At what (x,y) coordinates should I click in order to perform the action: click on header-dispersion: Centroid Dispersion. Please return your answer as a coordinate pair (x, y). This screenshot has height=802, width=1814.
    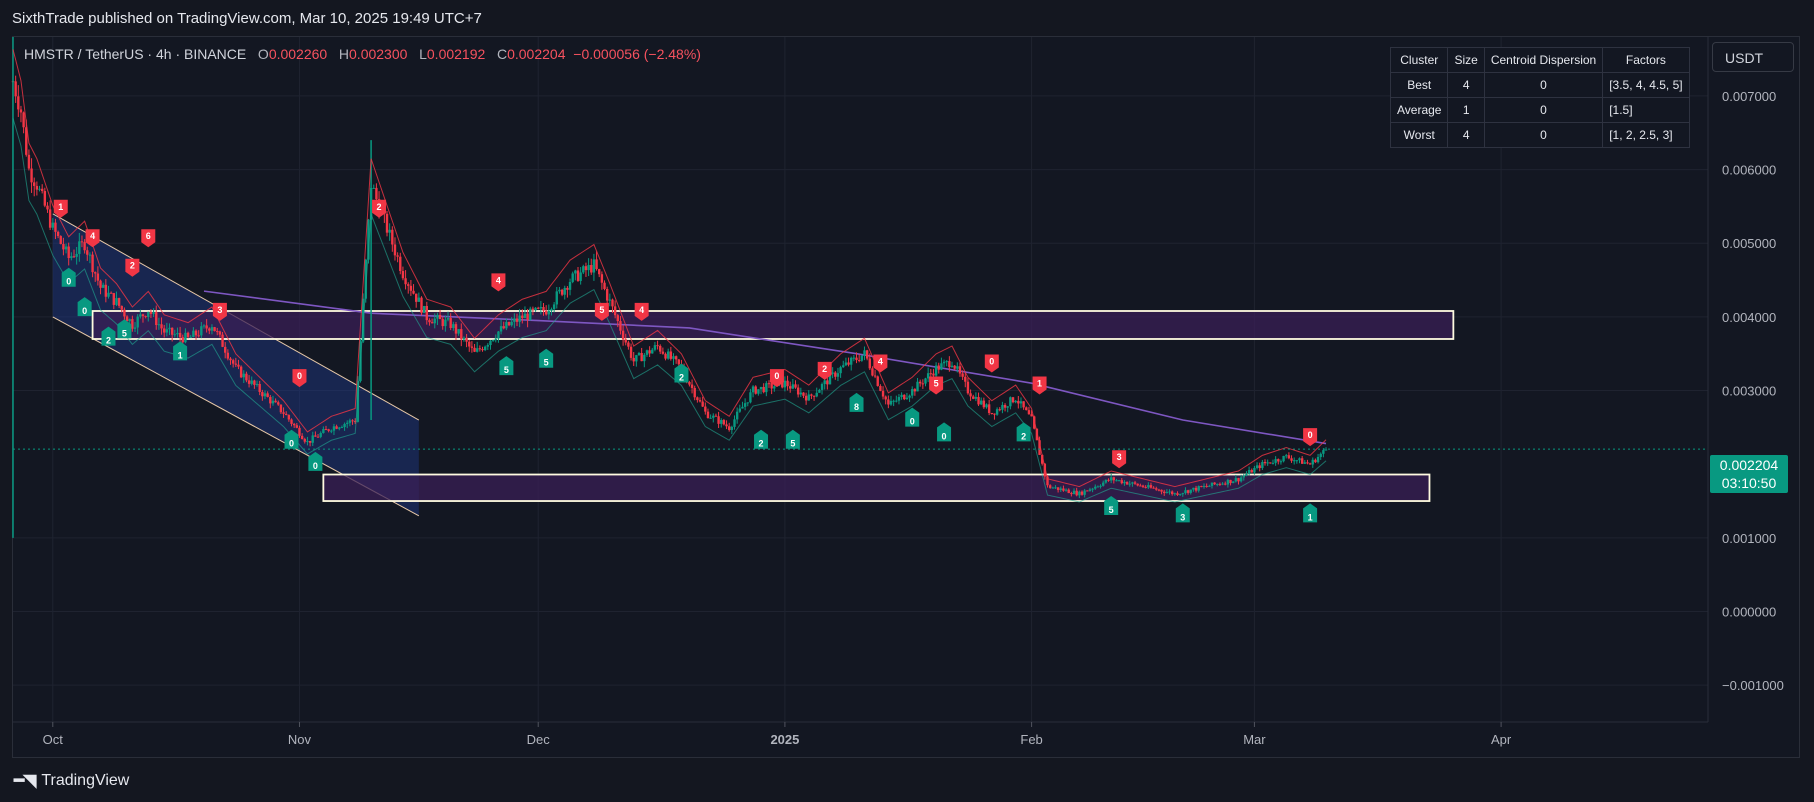
    Looking at the image, I should click on (1543, 60).